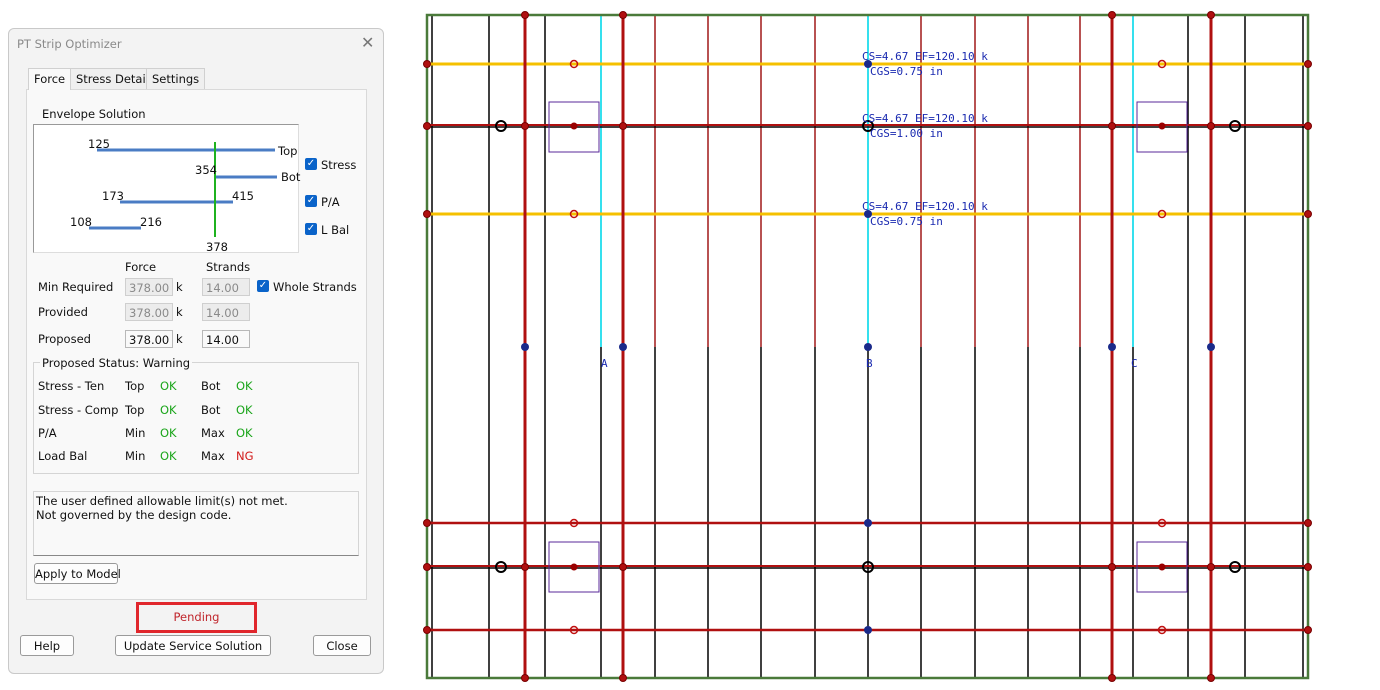 The height and width of the screenshot is (690, 1380). What do you see at coordinates (243, 196) in the screenshot?
I see `envelope-value: 415` at bounding box center [243, 196].